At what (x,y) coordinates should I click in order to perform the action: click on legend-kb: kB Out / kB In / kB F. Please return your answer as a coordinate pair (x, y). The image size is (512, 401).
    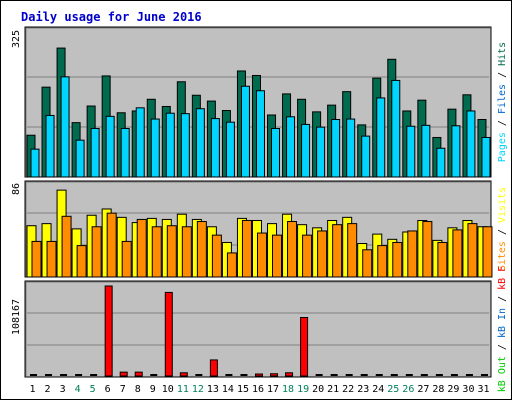
    Looking at the image, I should click on (502, 329).